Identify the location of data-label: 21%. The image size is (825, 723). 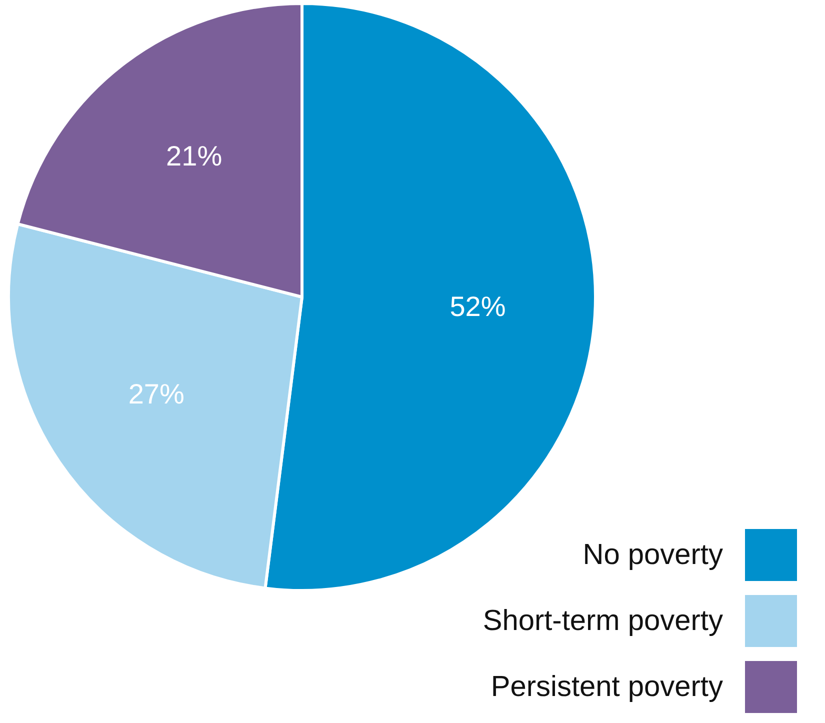
(194, 156).